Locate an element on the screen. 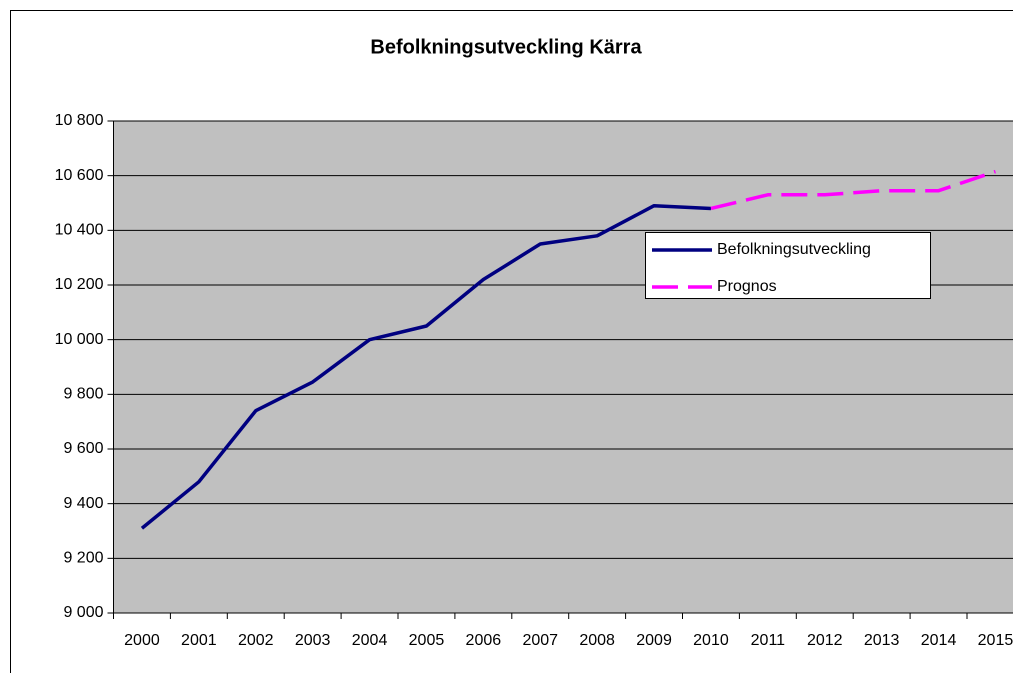  y-tick-label: 10 000 is located at coordinates (79, 339).